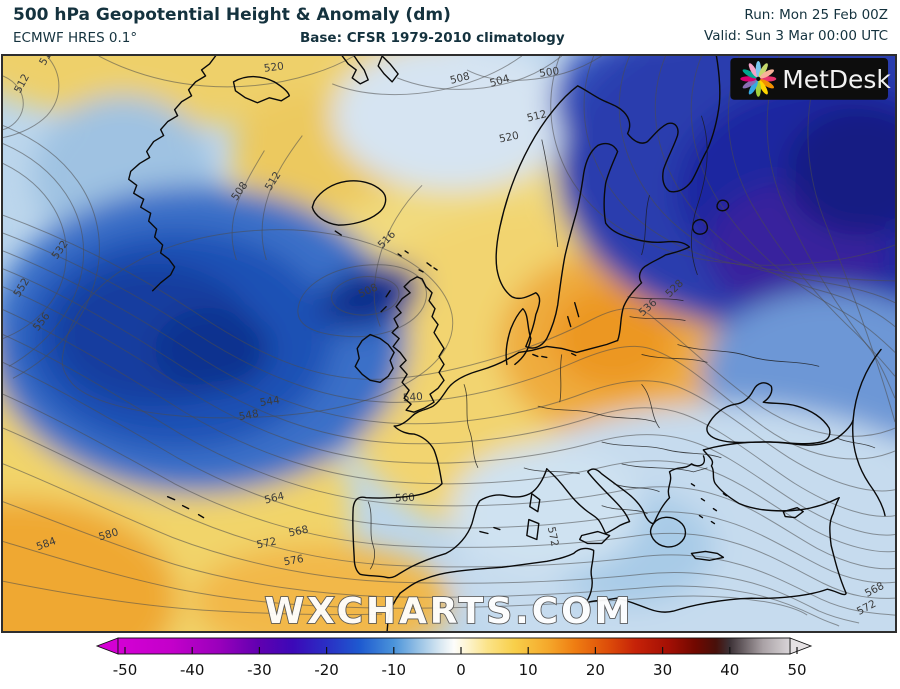 This screenshot has width=900, height=689. What do you see at coordinates (249, 415) in the screenshot?
I see `contour-label: 548` at bounding box center [249, 415].